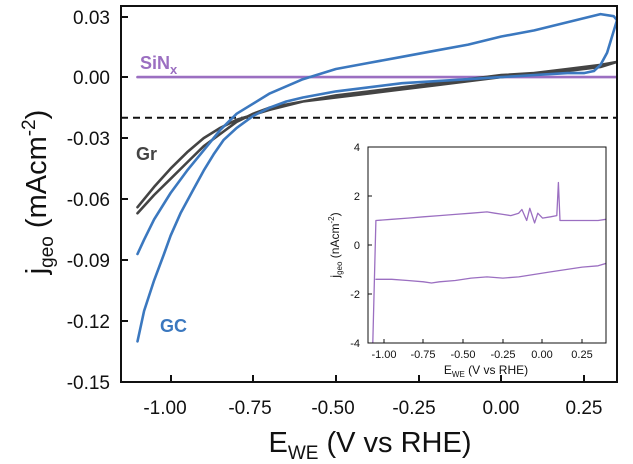 The width and height of the screenshot is (633, 464). Describe the element at coordinates (462, 355) in the screenshot. I see `inset-x-tick-label: -0.50` at that location.